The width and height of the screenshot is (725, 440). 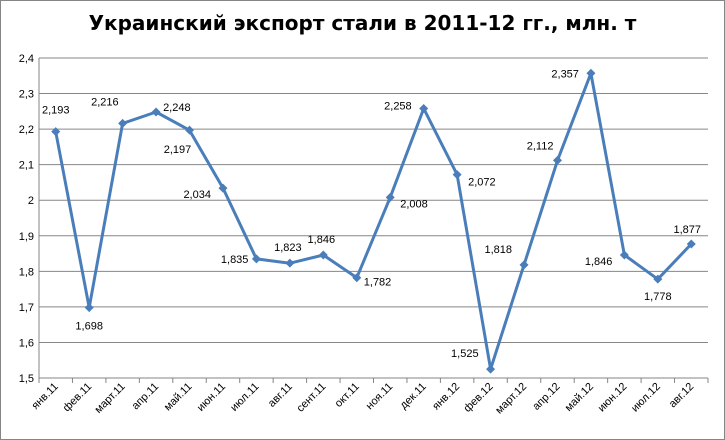 I want to click on x-tick-label: апр.12, so click(x=546, y=397).